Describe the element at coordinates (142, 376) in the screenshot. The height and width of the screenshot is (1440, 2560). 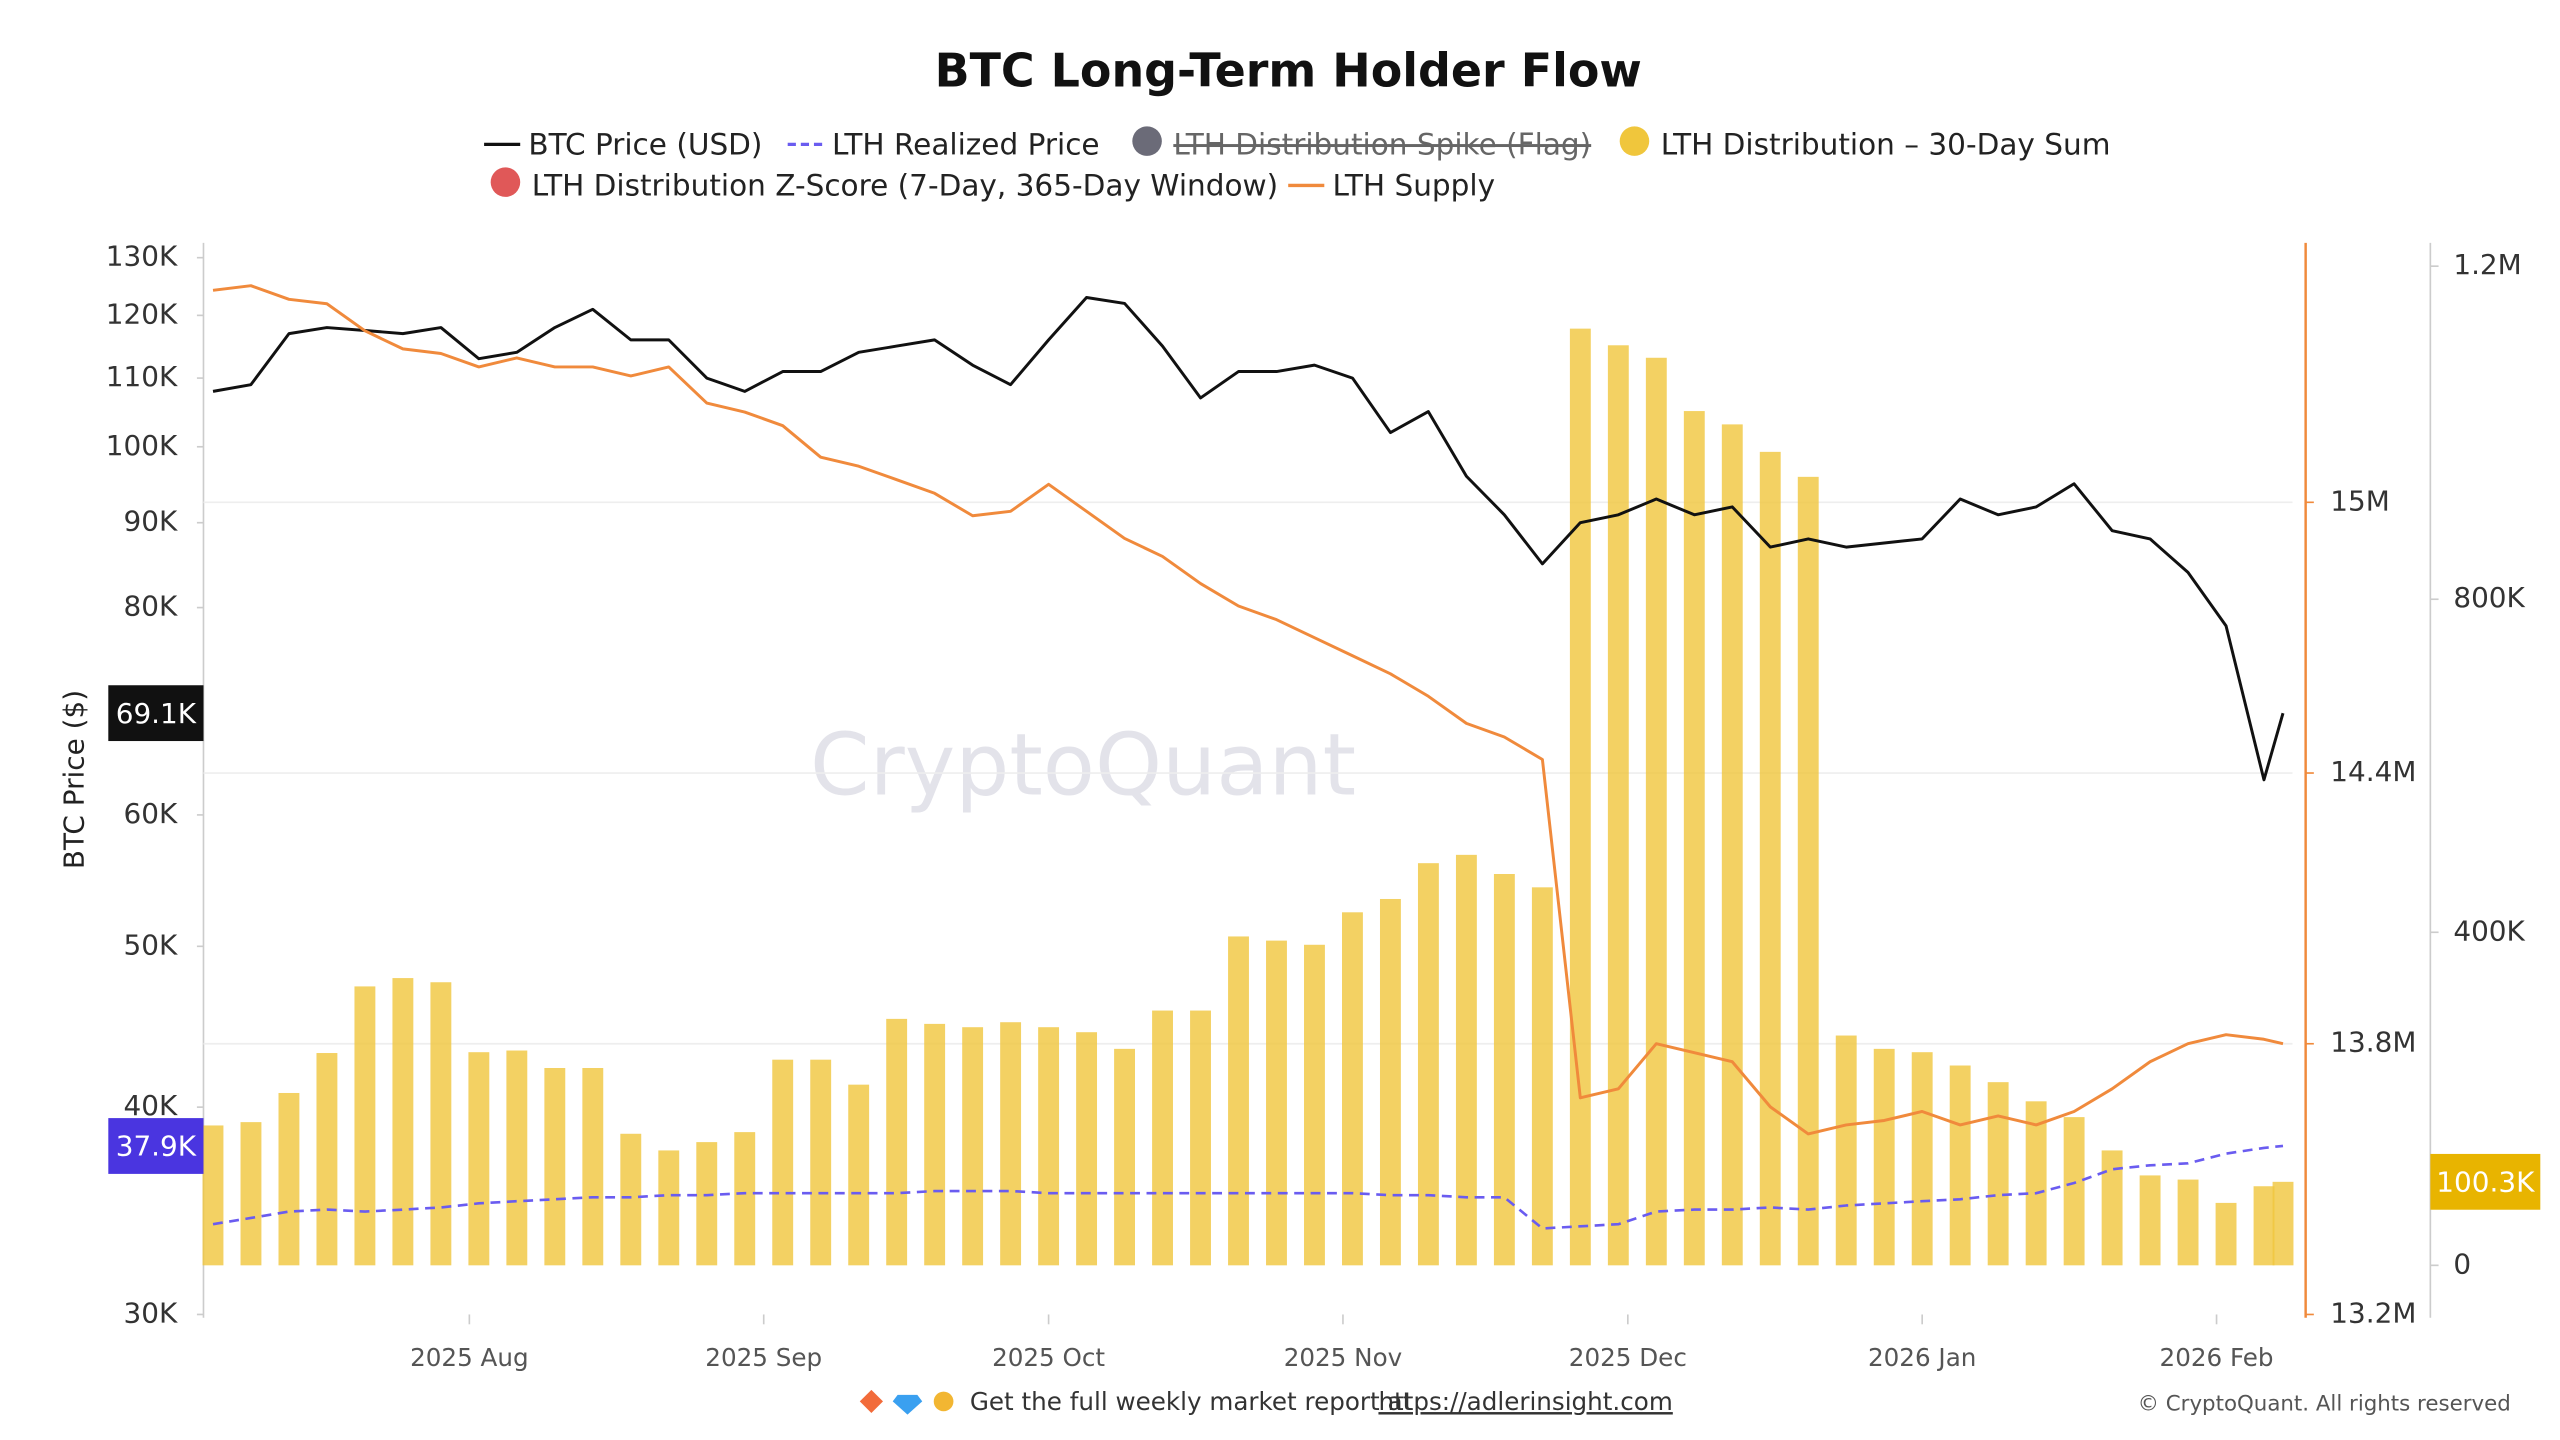
I see `y-tick-label: 110K` at that location.